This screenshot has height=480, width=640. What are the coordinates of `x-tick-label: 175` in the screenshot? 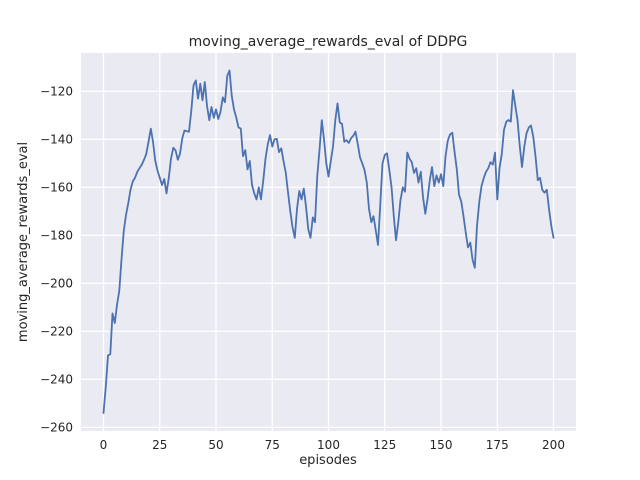 It's located at (497, 445).